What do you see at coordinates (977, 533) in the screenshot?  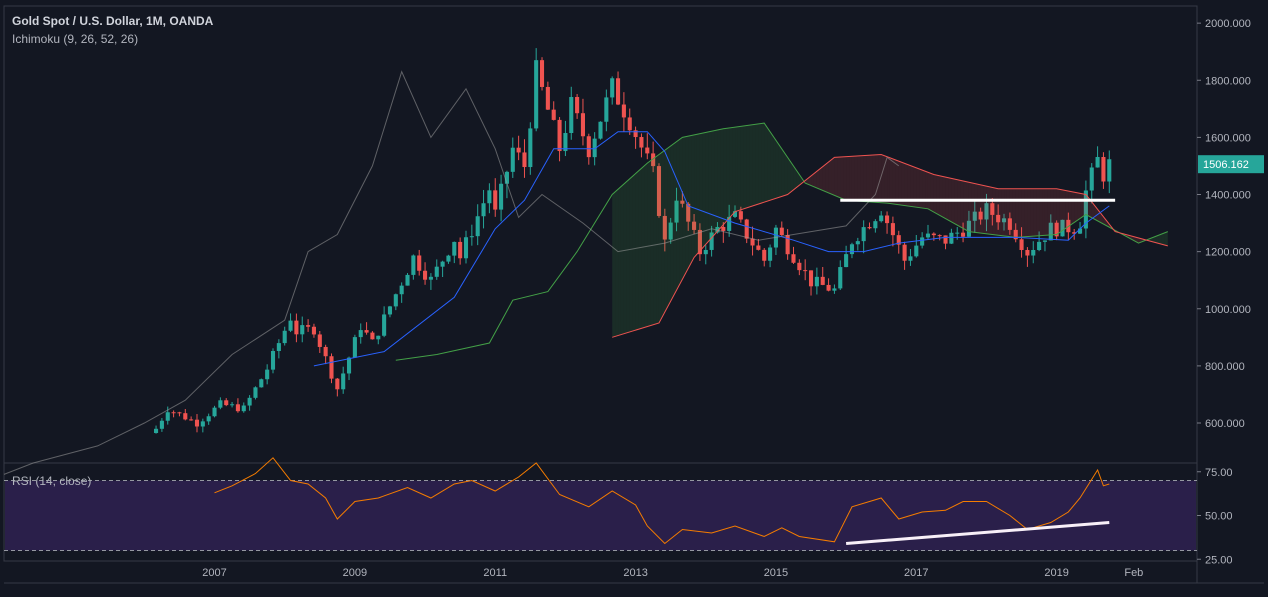 I see `rsi-trendline` at bounding box center [977, 533].